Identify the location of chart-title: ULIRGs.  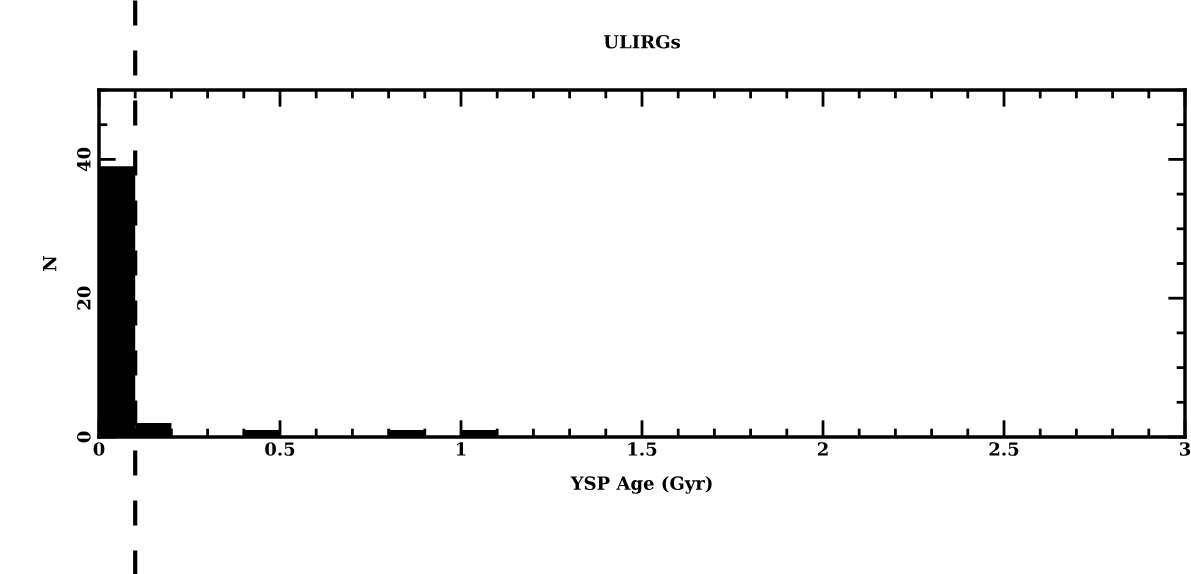
(641, 41).